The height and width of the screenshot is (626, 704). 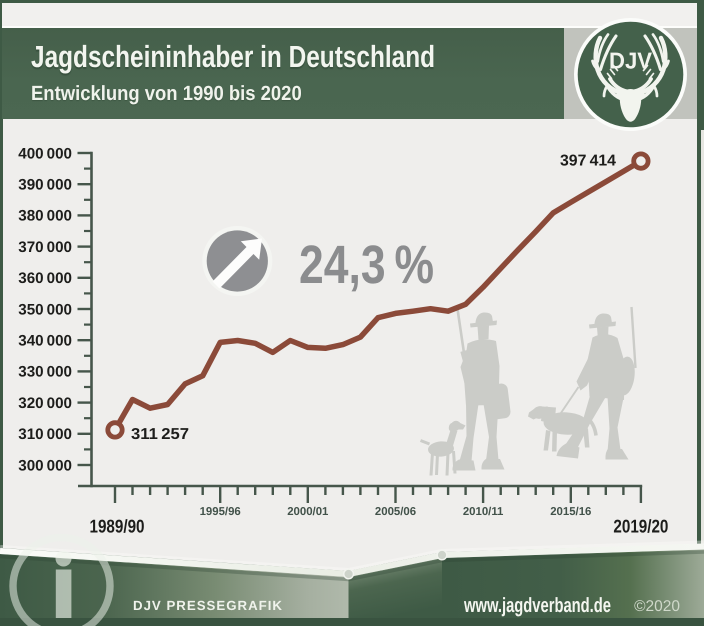 I want to click on svg-text: 2005/06, so click(x=395, y=512).